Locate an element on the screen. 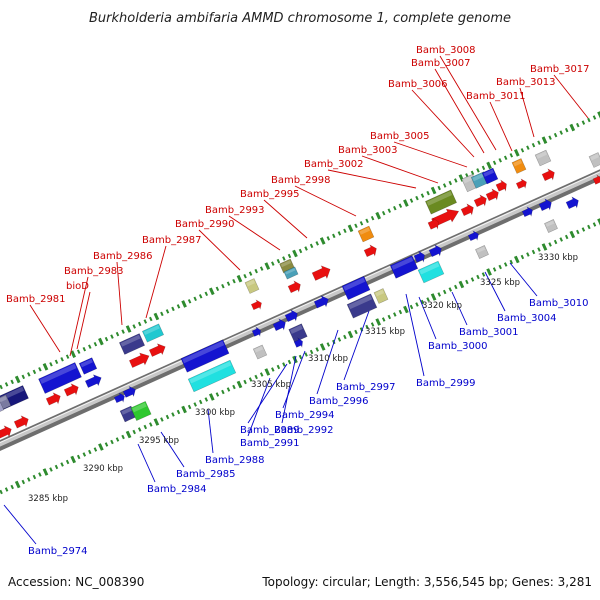 This screenshot has width=600, height=600. gene-label-reverse: Bamb_2988 is located at coordinates (235, 460).